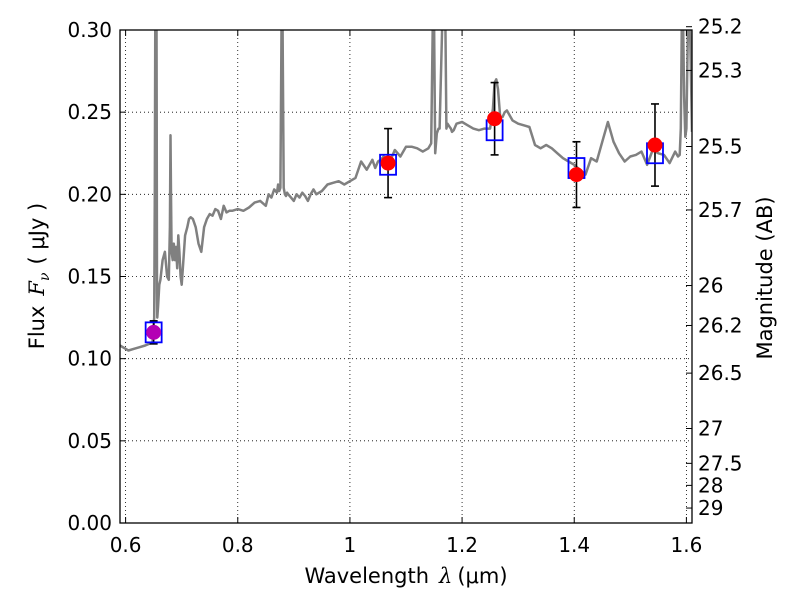 The image size is (800, 600). What do you see at coordinates (89, 30) in the screenshot?
I see `y-tick-label: 0.30` at bounding box center [89, 30].